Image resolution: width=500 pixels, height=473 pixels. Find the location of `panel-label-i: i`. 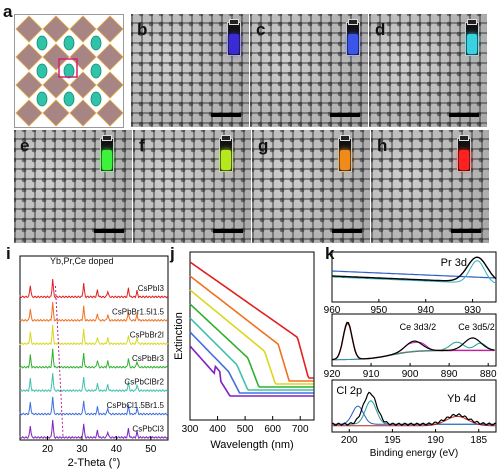

panel-label-i: i is located at coordinates (8, 253).